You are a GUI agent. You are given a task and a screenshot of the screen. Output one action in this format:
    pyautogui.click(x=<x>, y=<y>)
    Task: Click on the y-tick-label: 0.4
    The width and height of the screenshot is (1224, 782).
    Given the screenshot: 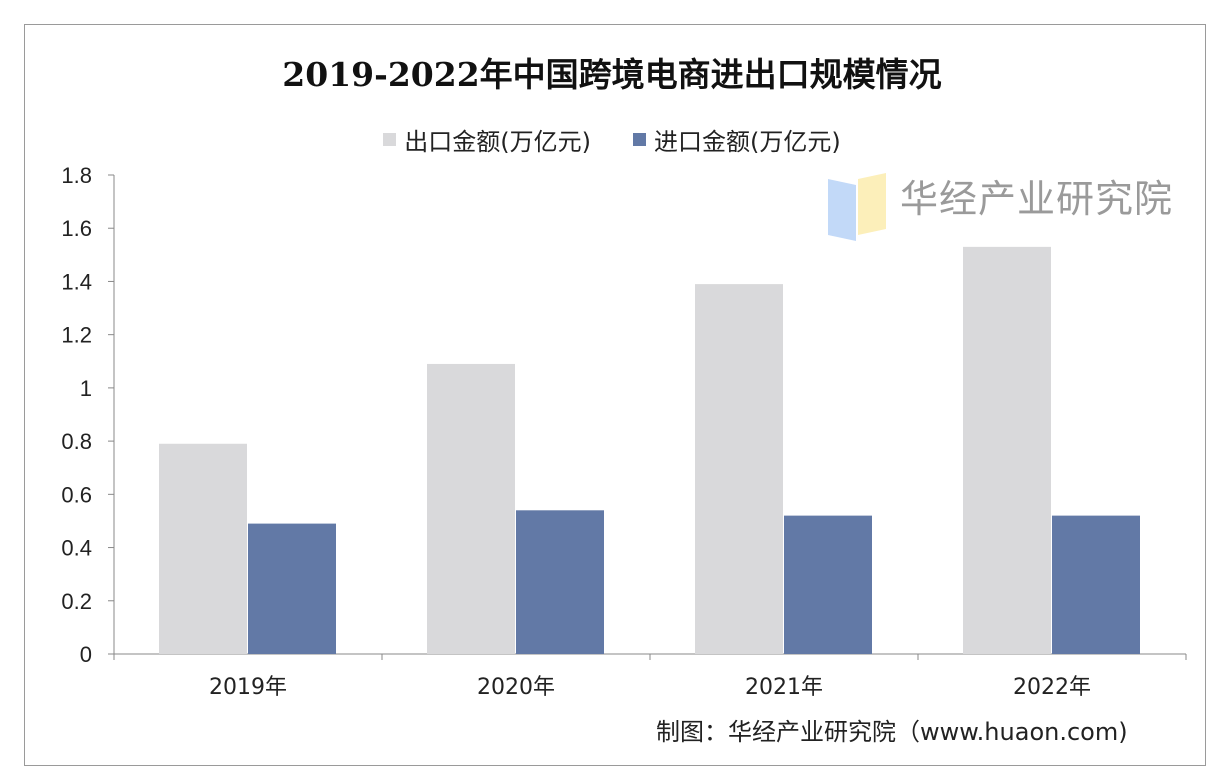 What is the action you would take?
    pyautogui.click(x=76, y=548)
    